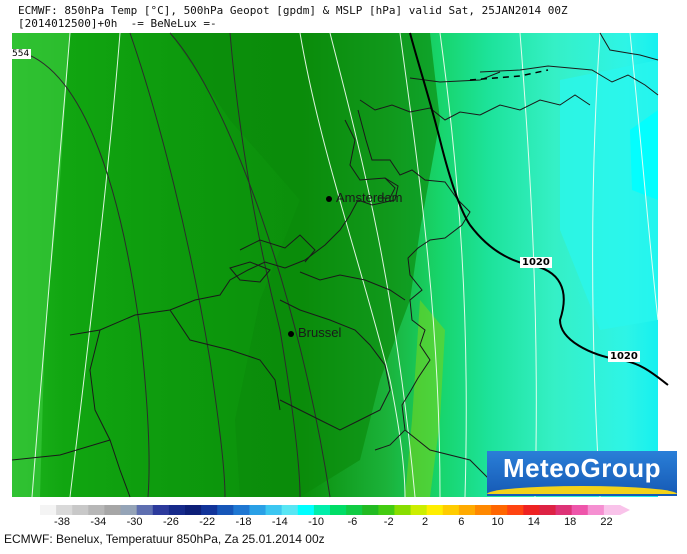  I want to click on legend-tick-label: -34, so click(98, 522).